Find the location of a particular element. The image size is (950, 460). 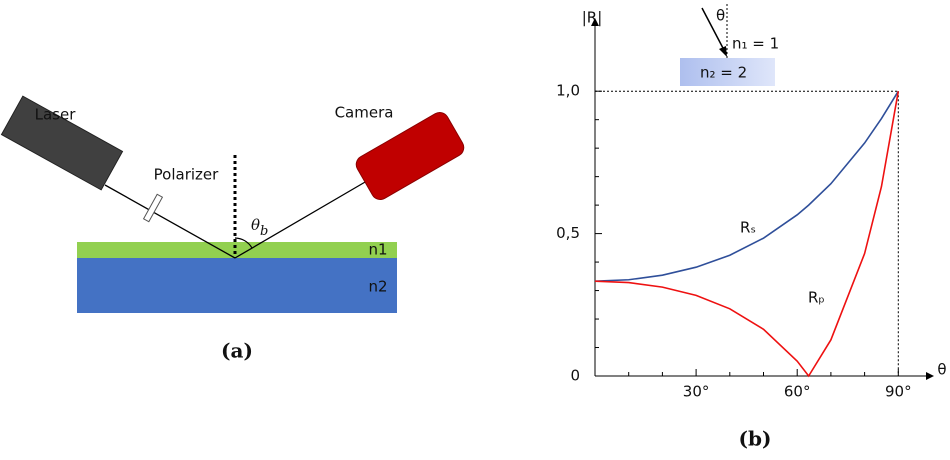

y-tick-label: 0 is located at coordinates (575, 376).